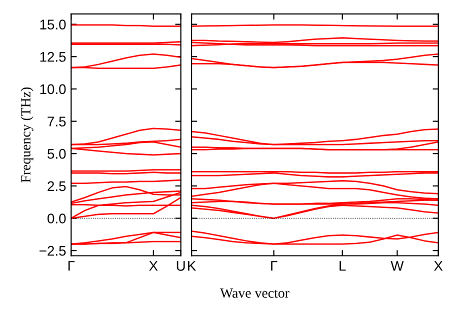 The width and height of the screenshot is (459, 310). I want to click on y-tick-label: 0.0, so click(57, 219).